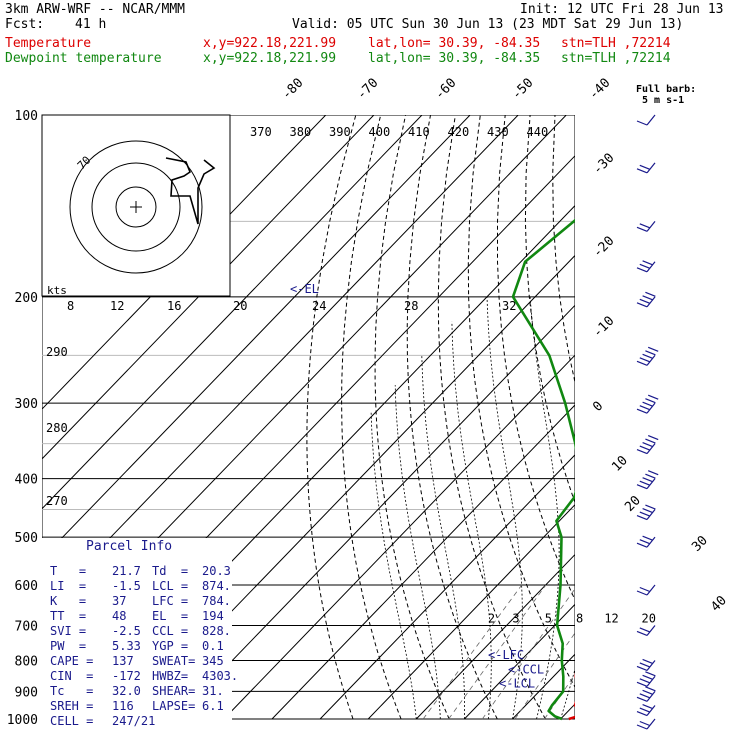 This screenshot has width=740, height=740. What do you see at coordinates (498, 132) in the screenshot?
I see `theta-label-top: 430` at bounding box center [498, 132].